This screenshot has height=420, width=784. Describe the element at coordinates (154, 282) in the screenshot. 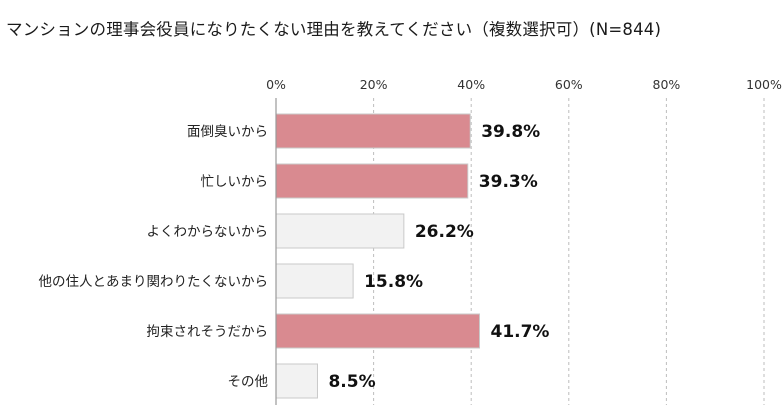

I see `category-label: 他の住人とあまり関わりたくないから` at that location.